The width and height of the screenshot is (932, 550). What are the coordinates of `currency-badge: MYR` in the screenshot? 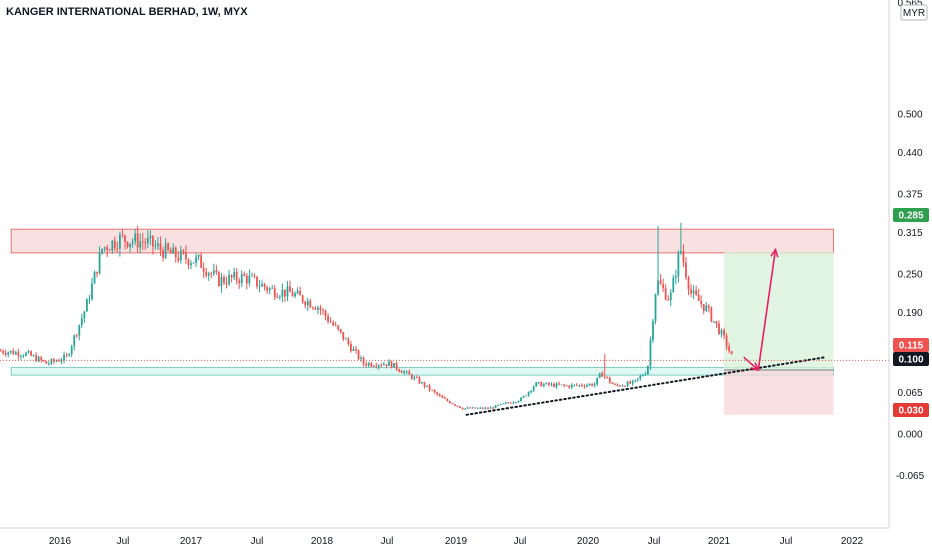 It's located at (914, 12).